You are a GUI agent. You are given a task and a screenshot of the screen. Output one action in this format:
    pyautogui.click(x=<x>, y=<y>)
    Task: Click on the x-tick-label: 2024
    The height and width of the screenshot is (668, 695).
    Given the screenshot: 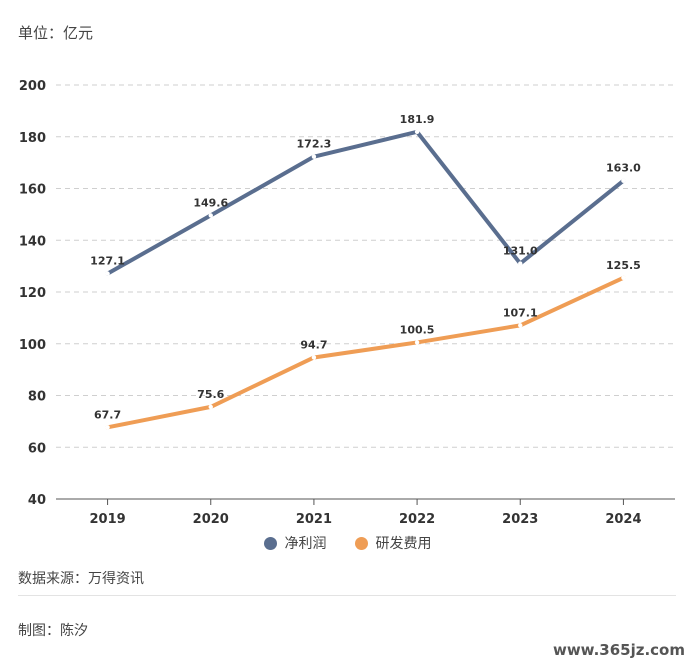 What is the action you would take?
    pyautogui.click(x=623, y=519)
    